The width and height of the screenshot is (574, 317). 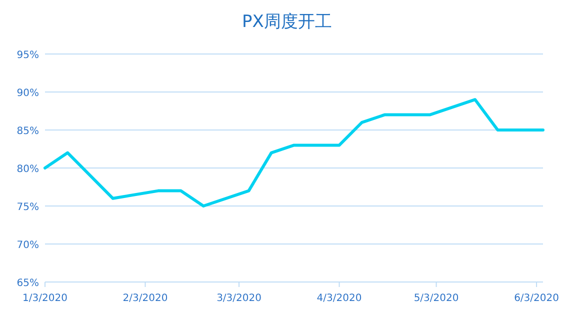 I want to click on x-tick-label: 6/3/2020, so click(x=536, y=298).